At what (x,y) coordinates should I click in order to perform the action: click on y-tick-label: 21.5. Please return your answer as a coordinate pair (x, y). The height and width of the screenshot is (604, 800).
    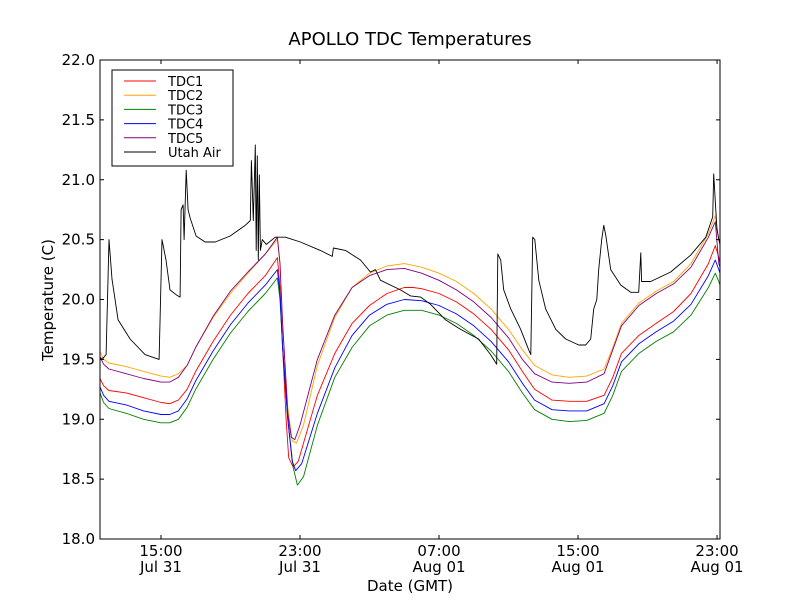
    Looking at the image, I should click on (78, 120).